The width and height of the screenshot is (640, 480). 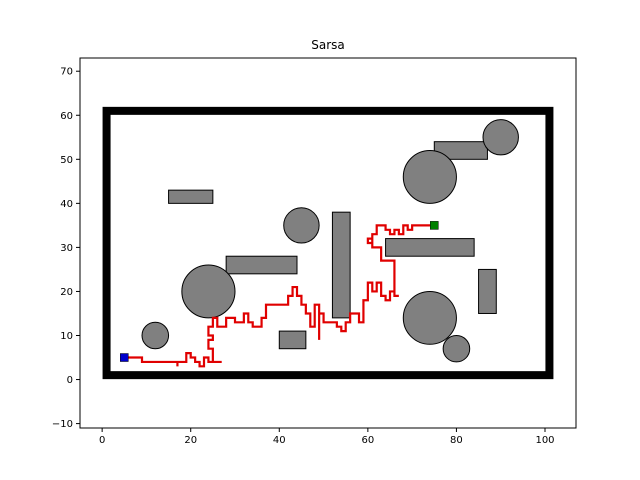 I want to click on goal-marker, so click(x=434, y=225).